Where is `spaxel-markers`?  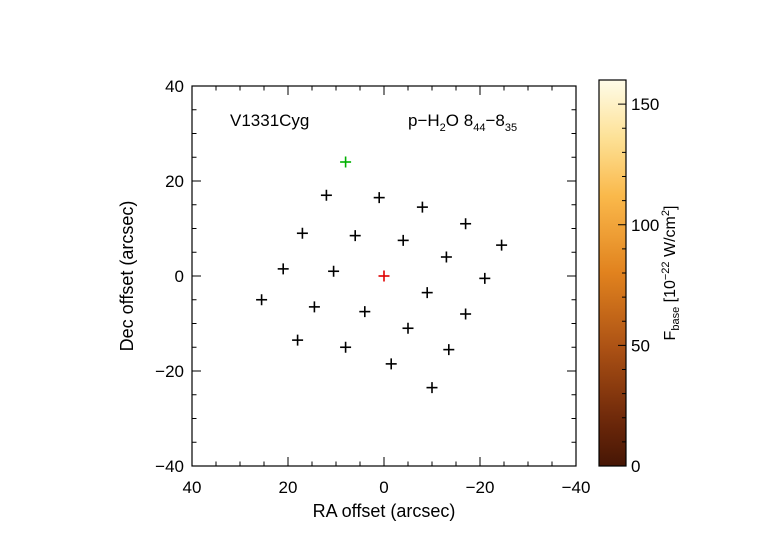
spaxel-markers is located at coordinates (382, 275).